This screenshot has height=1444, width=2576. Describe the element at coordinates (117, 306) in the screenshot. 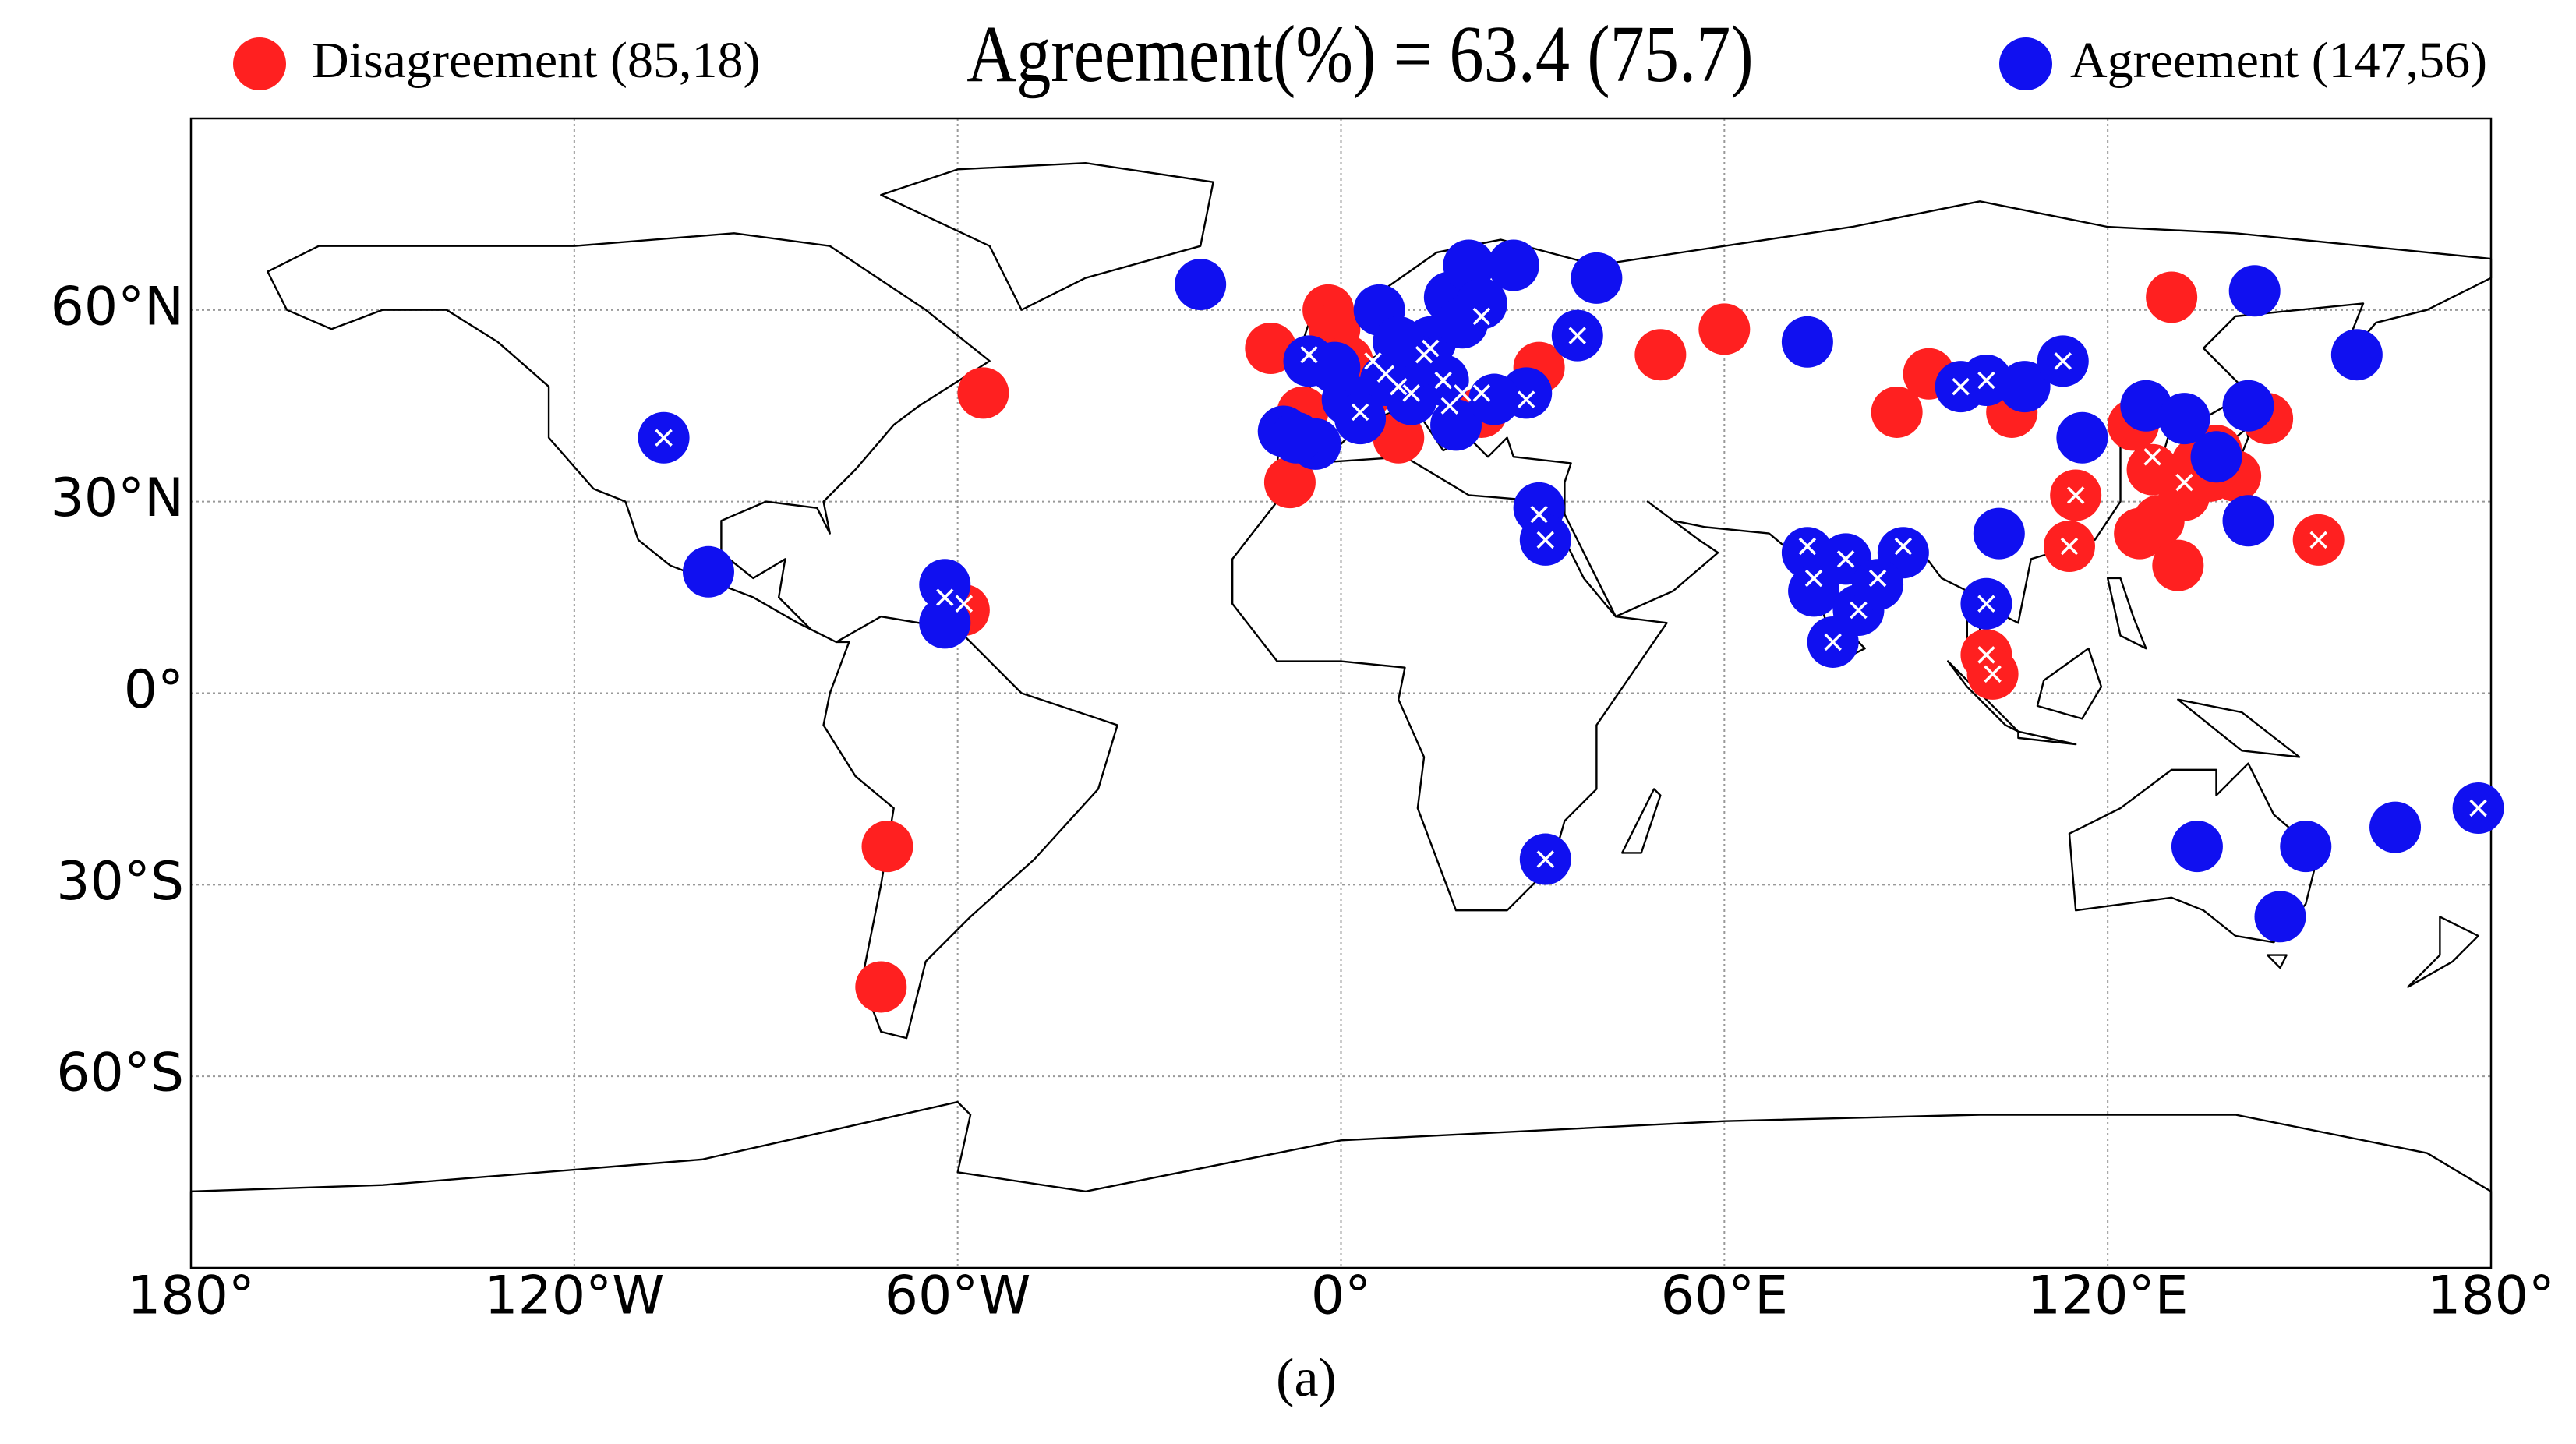

I see `y-tick-label: 60°N` at that location.